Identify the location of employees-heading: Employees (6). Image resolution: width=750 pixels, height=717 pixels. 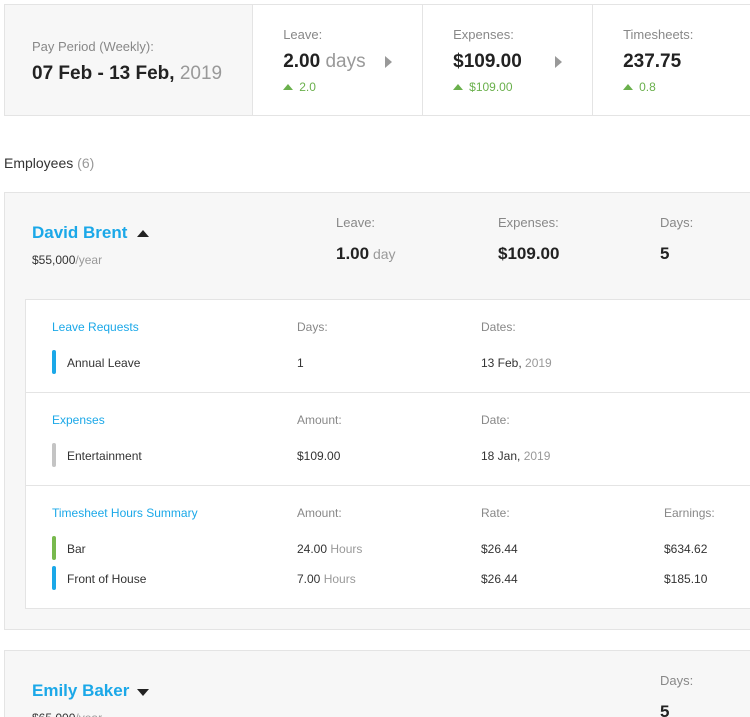
(49, 163).